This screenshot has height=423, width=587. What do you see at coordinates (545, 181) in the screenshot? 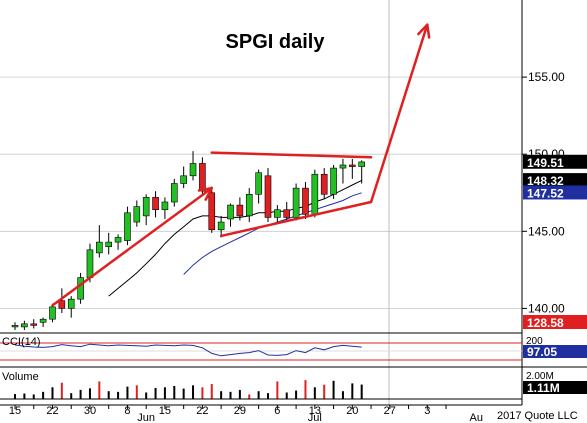
I see `price-badge-label: 148.32` at bounding box center [545, 181].